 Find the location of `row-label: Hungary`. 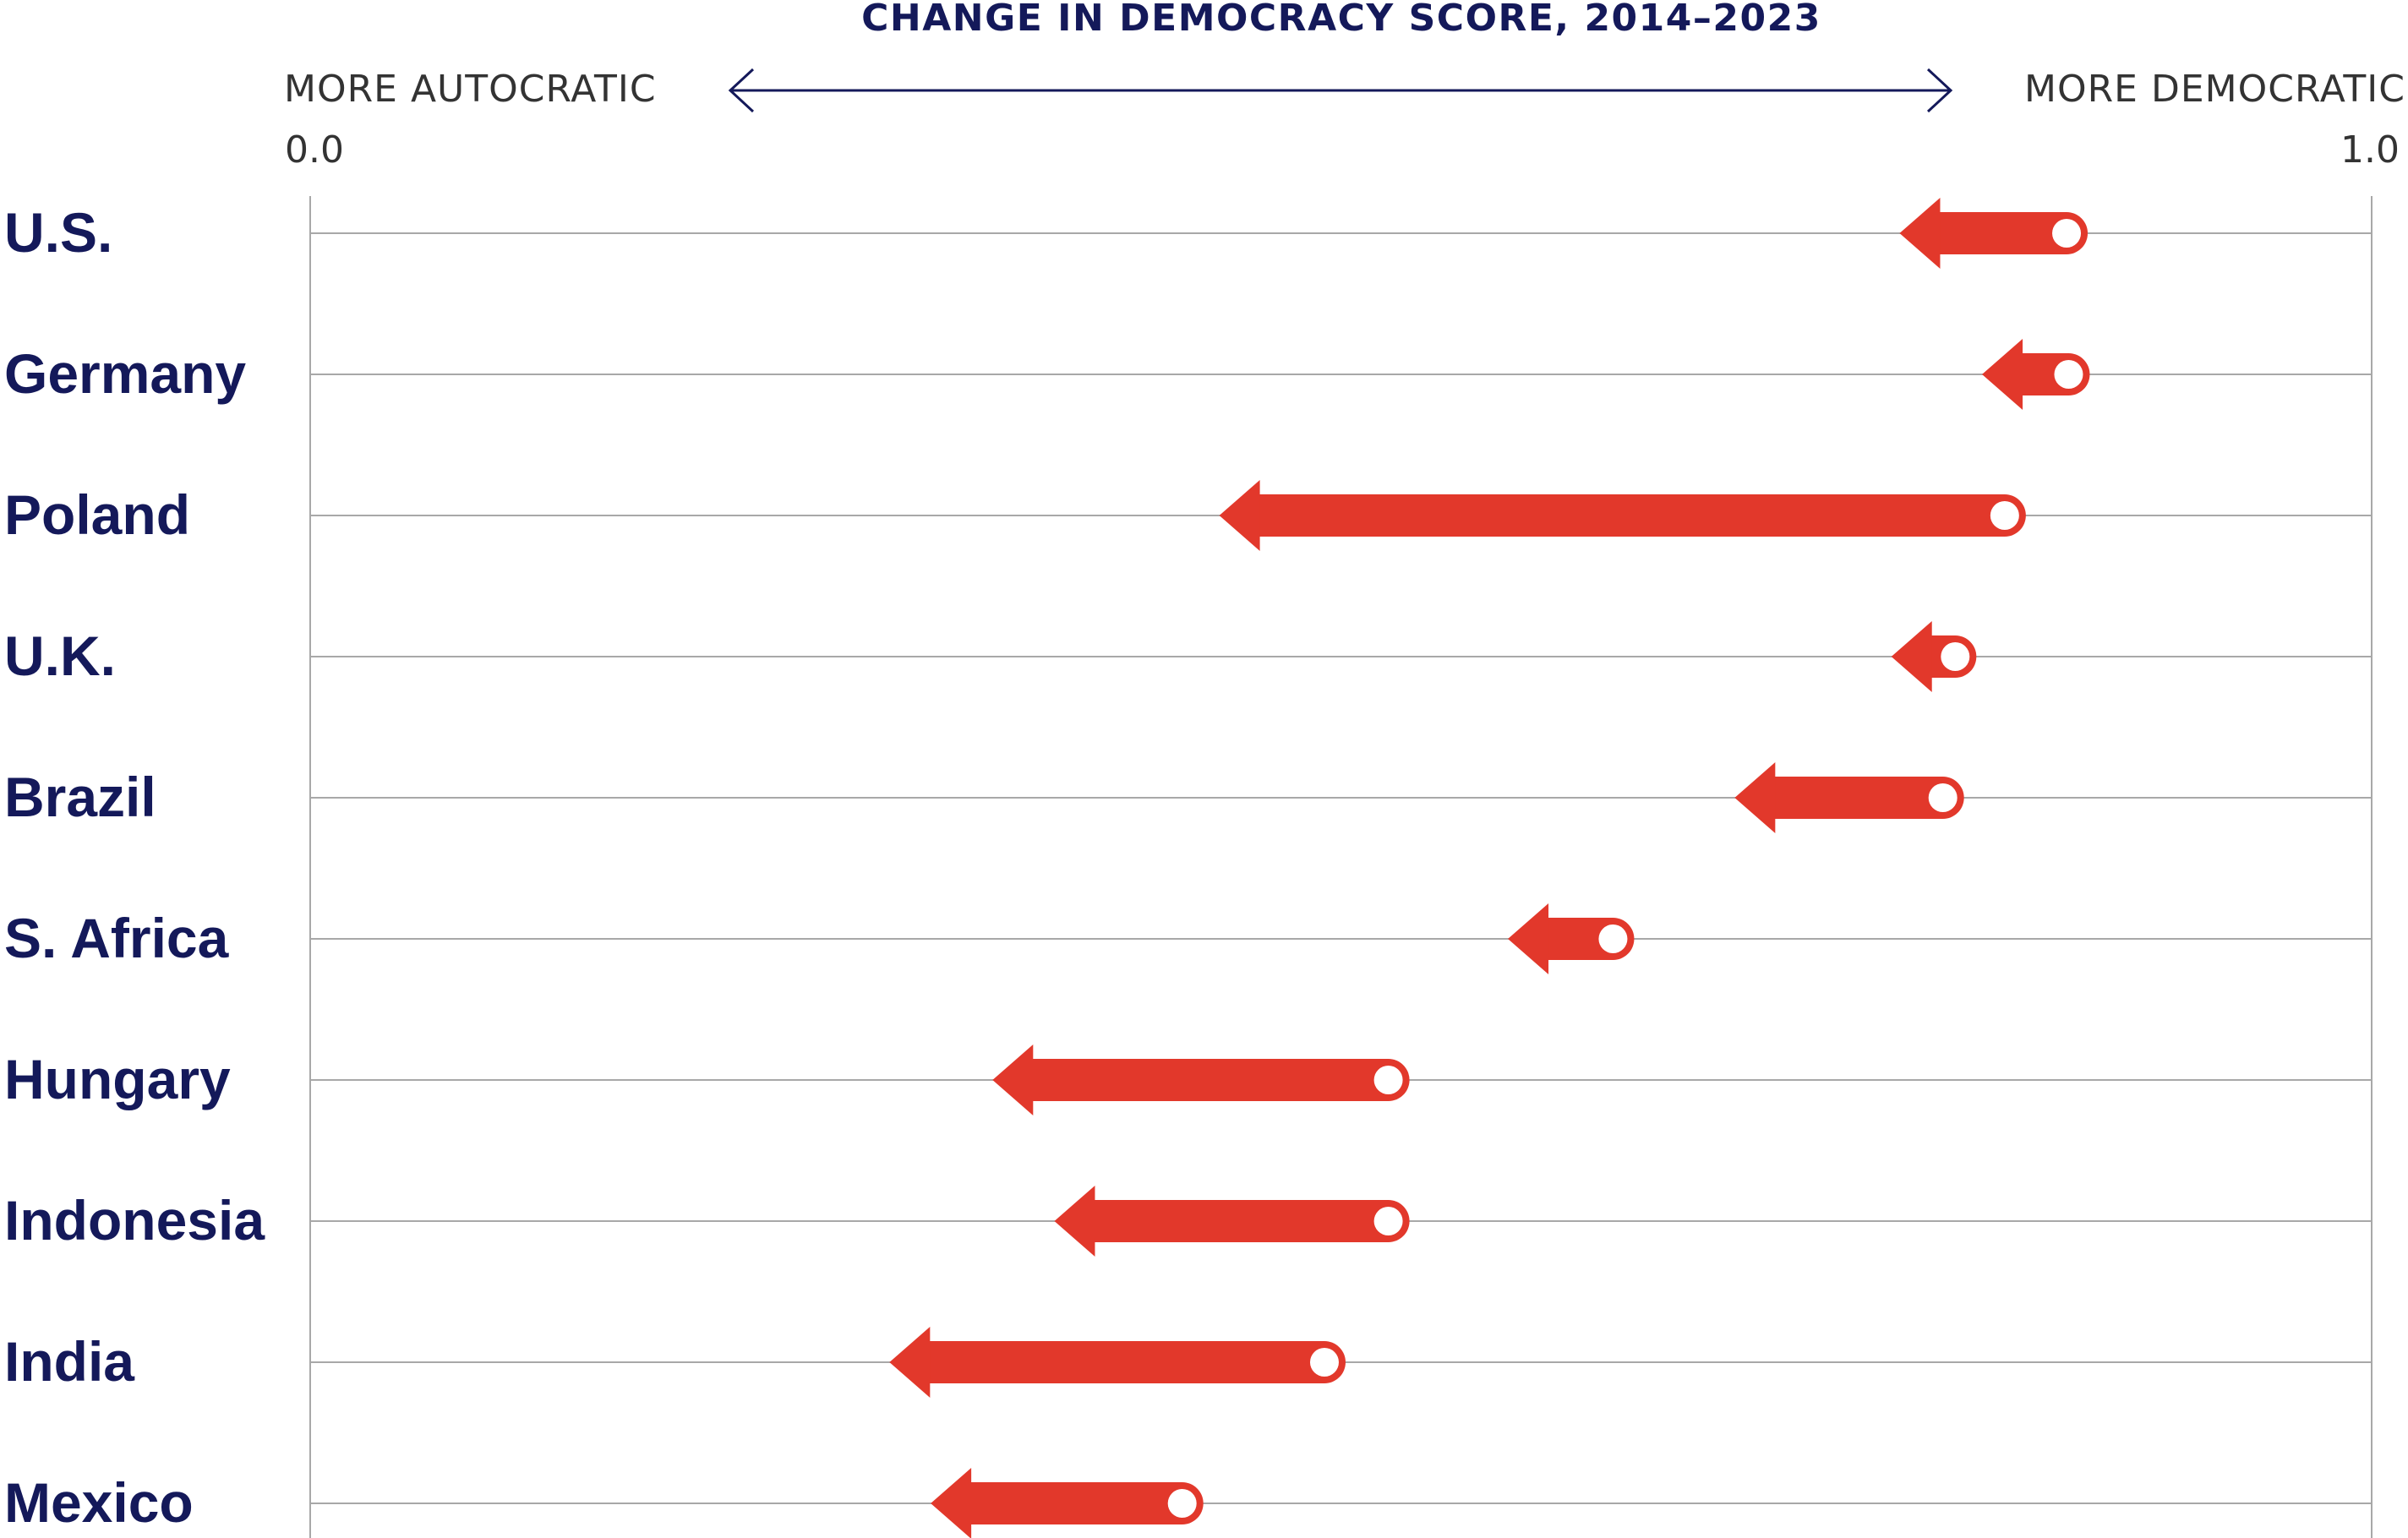

row-label: Hungary is located at coordinates (118, 1079).